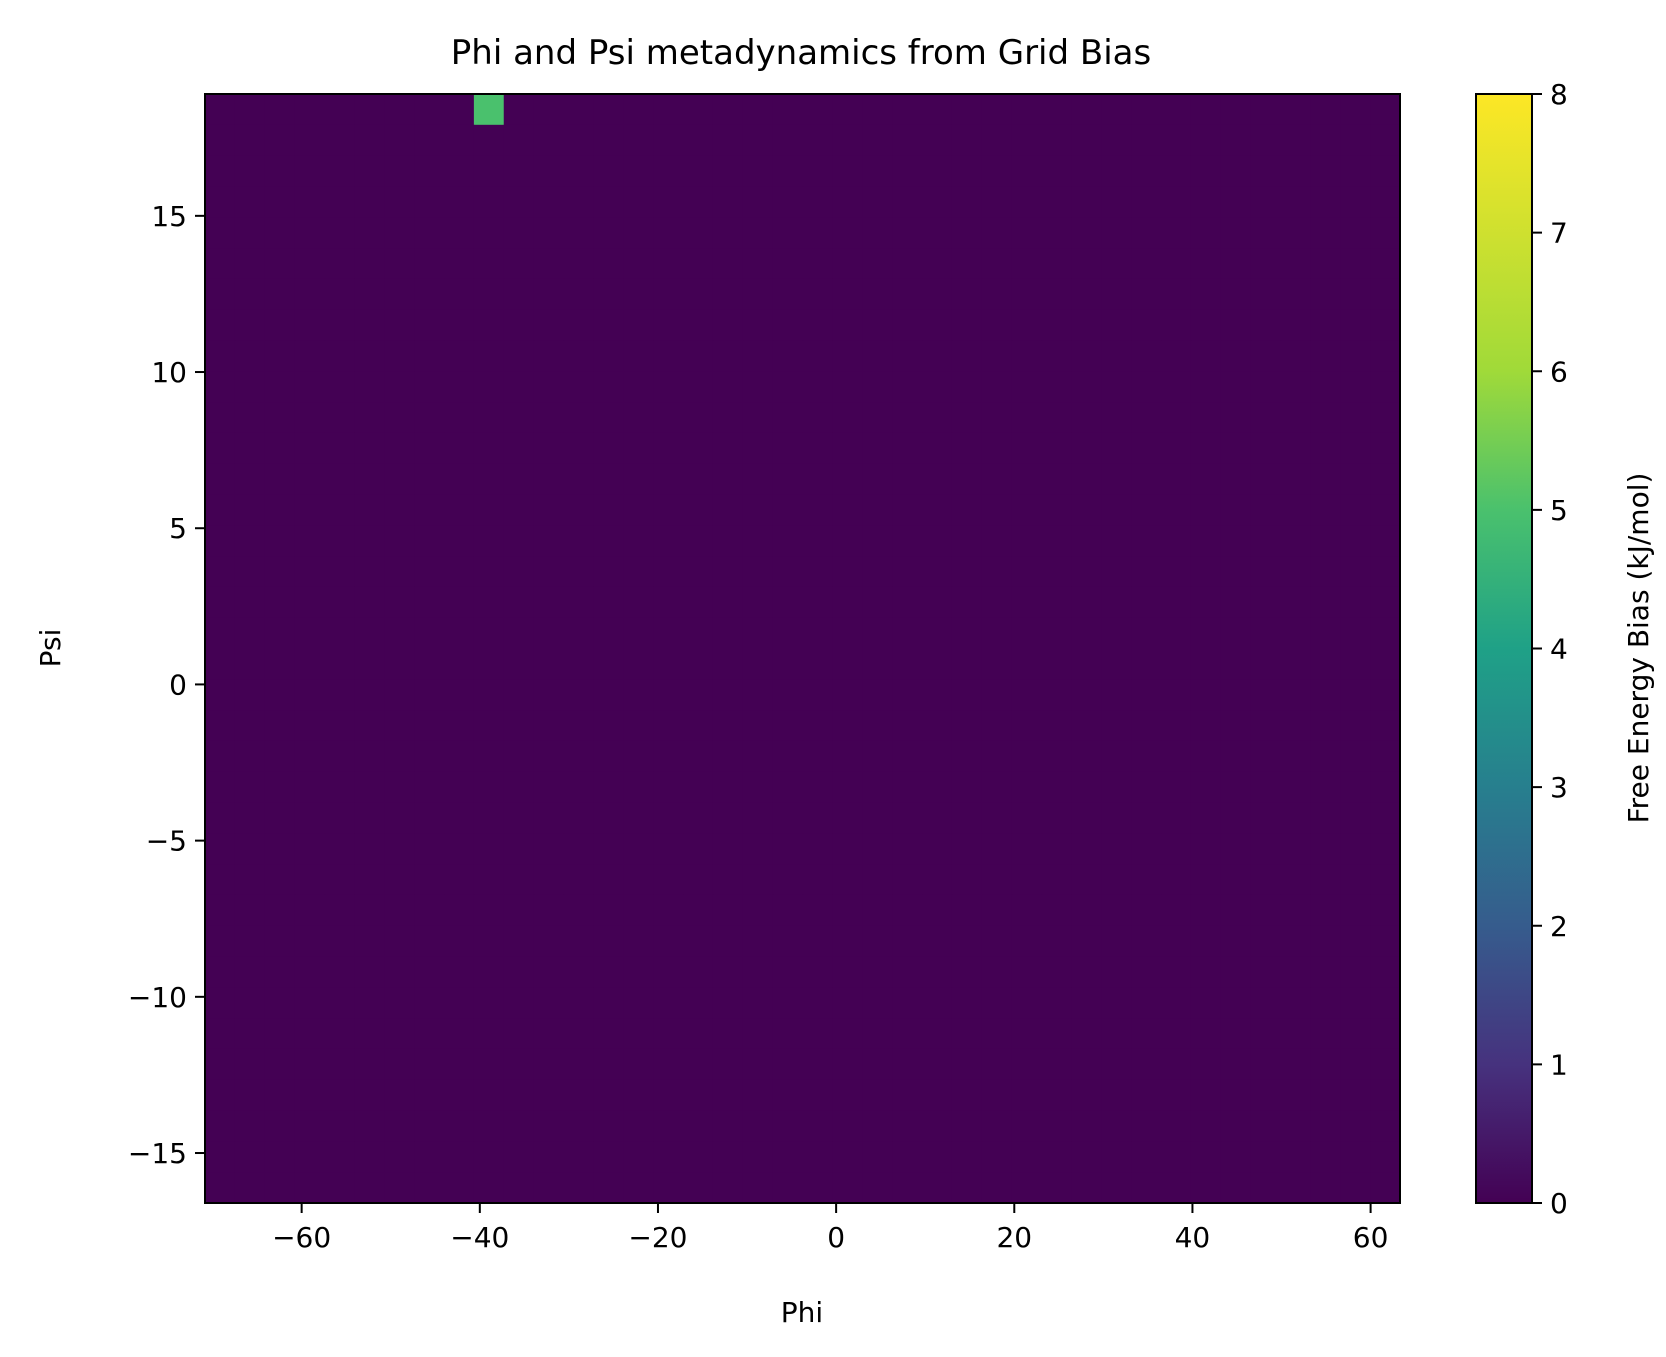 The width and height of the screenshot is (1666, 1357). What do you see at coordinates (301, 1237) in the screenshot?
I see `x-tick-label: −60` at bounding box center [301, 1237].